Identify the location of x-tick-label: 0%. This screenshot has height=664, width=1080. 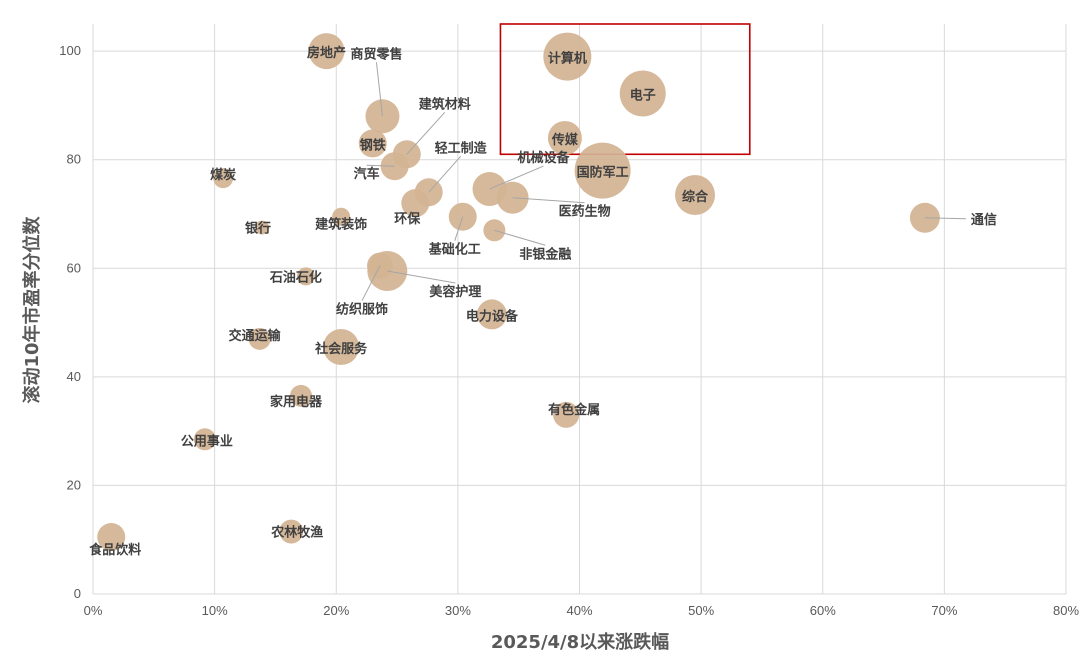
(93, 610).